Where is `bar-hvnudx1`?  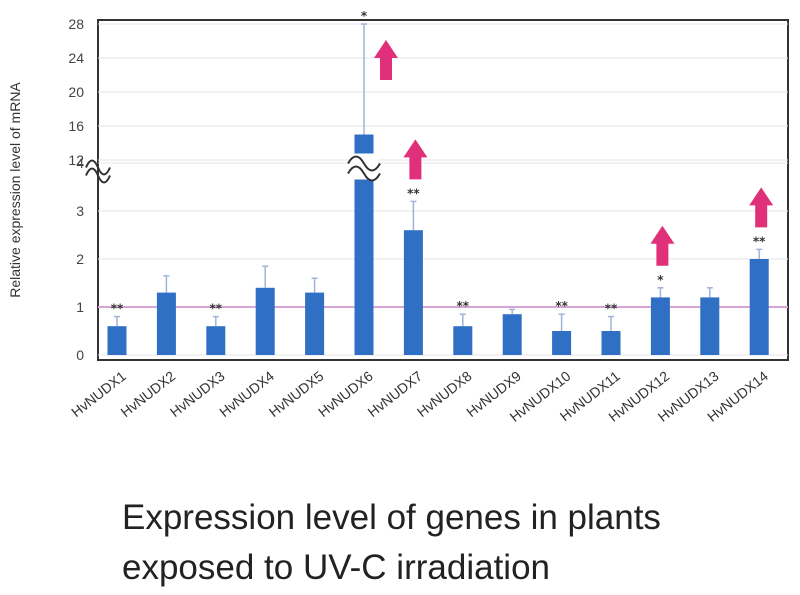
bar-hvnudx1 is located at coordinates (117, 340).